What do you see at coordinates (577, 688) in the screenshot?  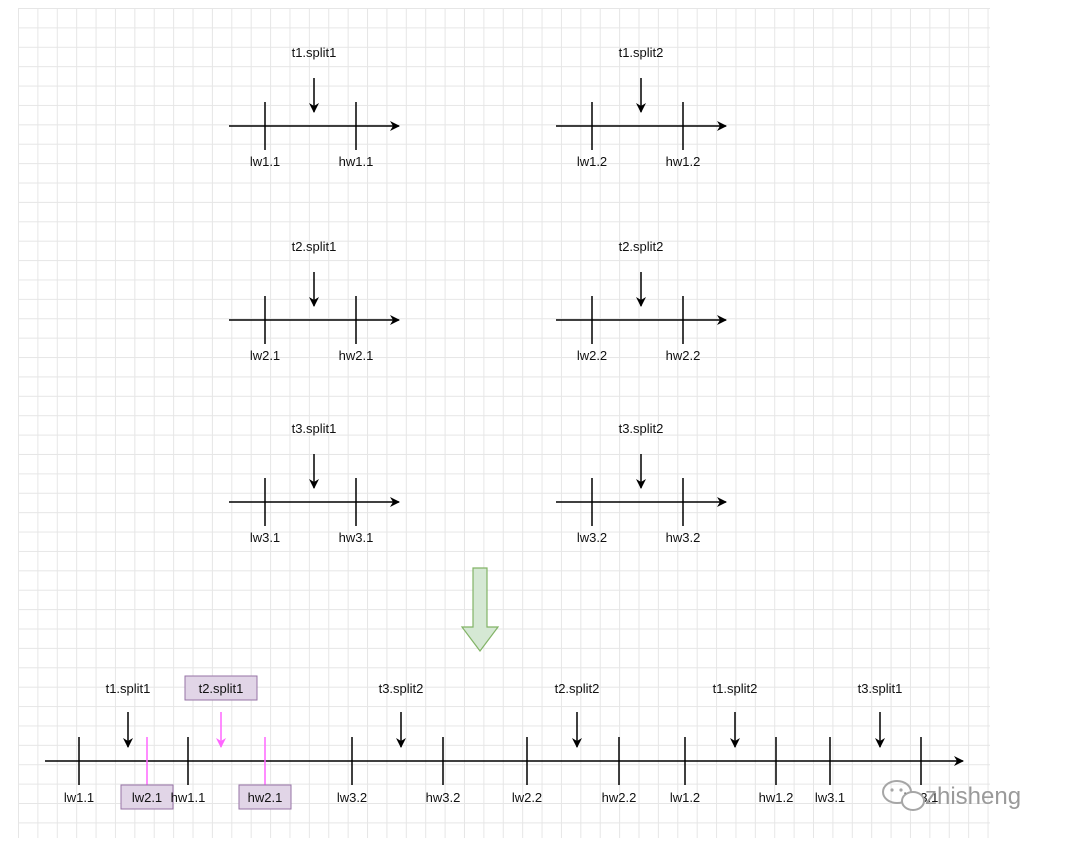 I see `merged-split-label: t2.split2` at bounding box center [577, 688].